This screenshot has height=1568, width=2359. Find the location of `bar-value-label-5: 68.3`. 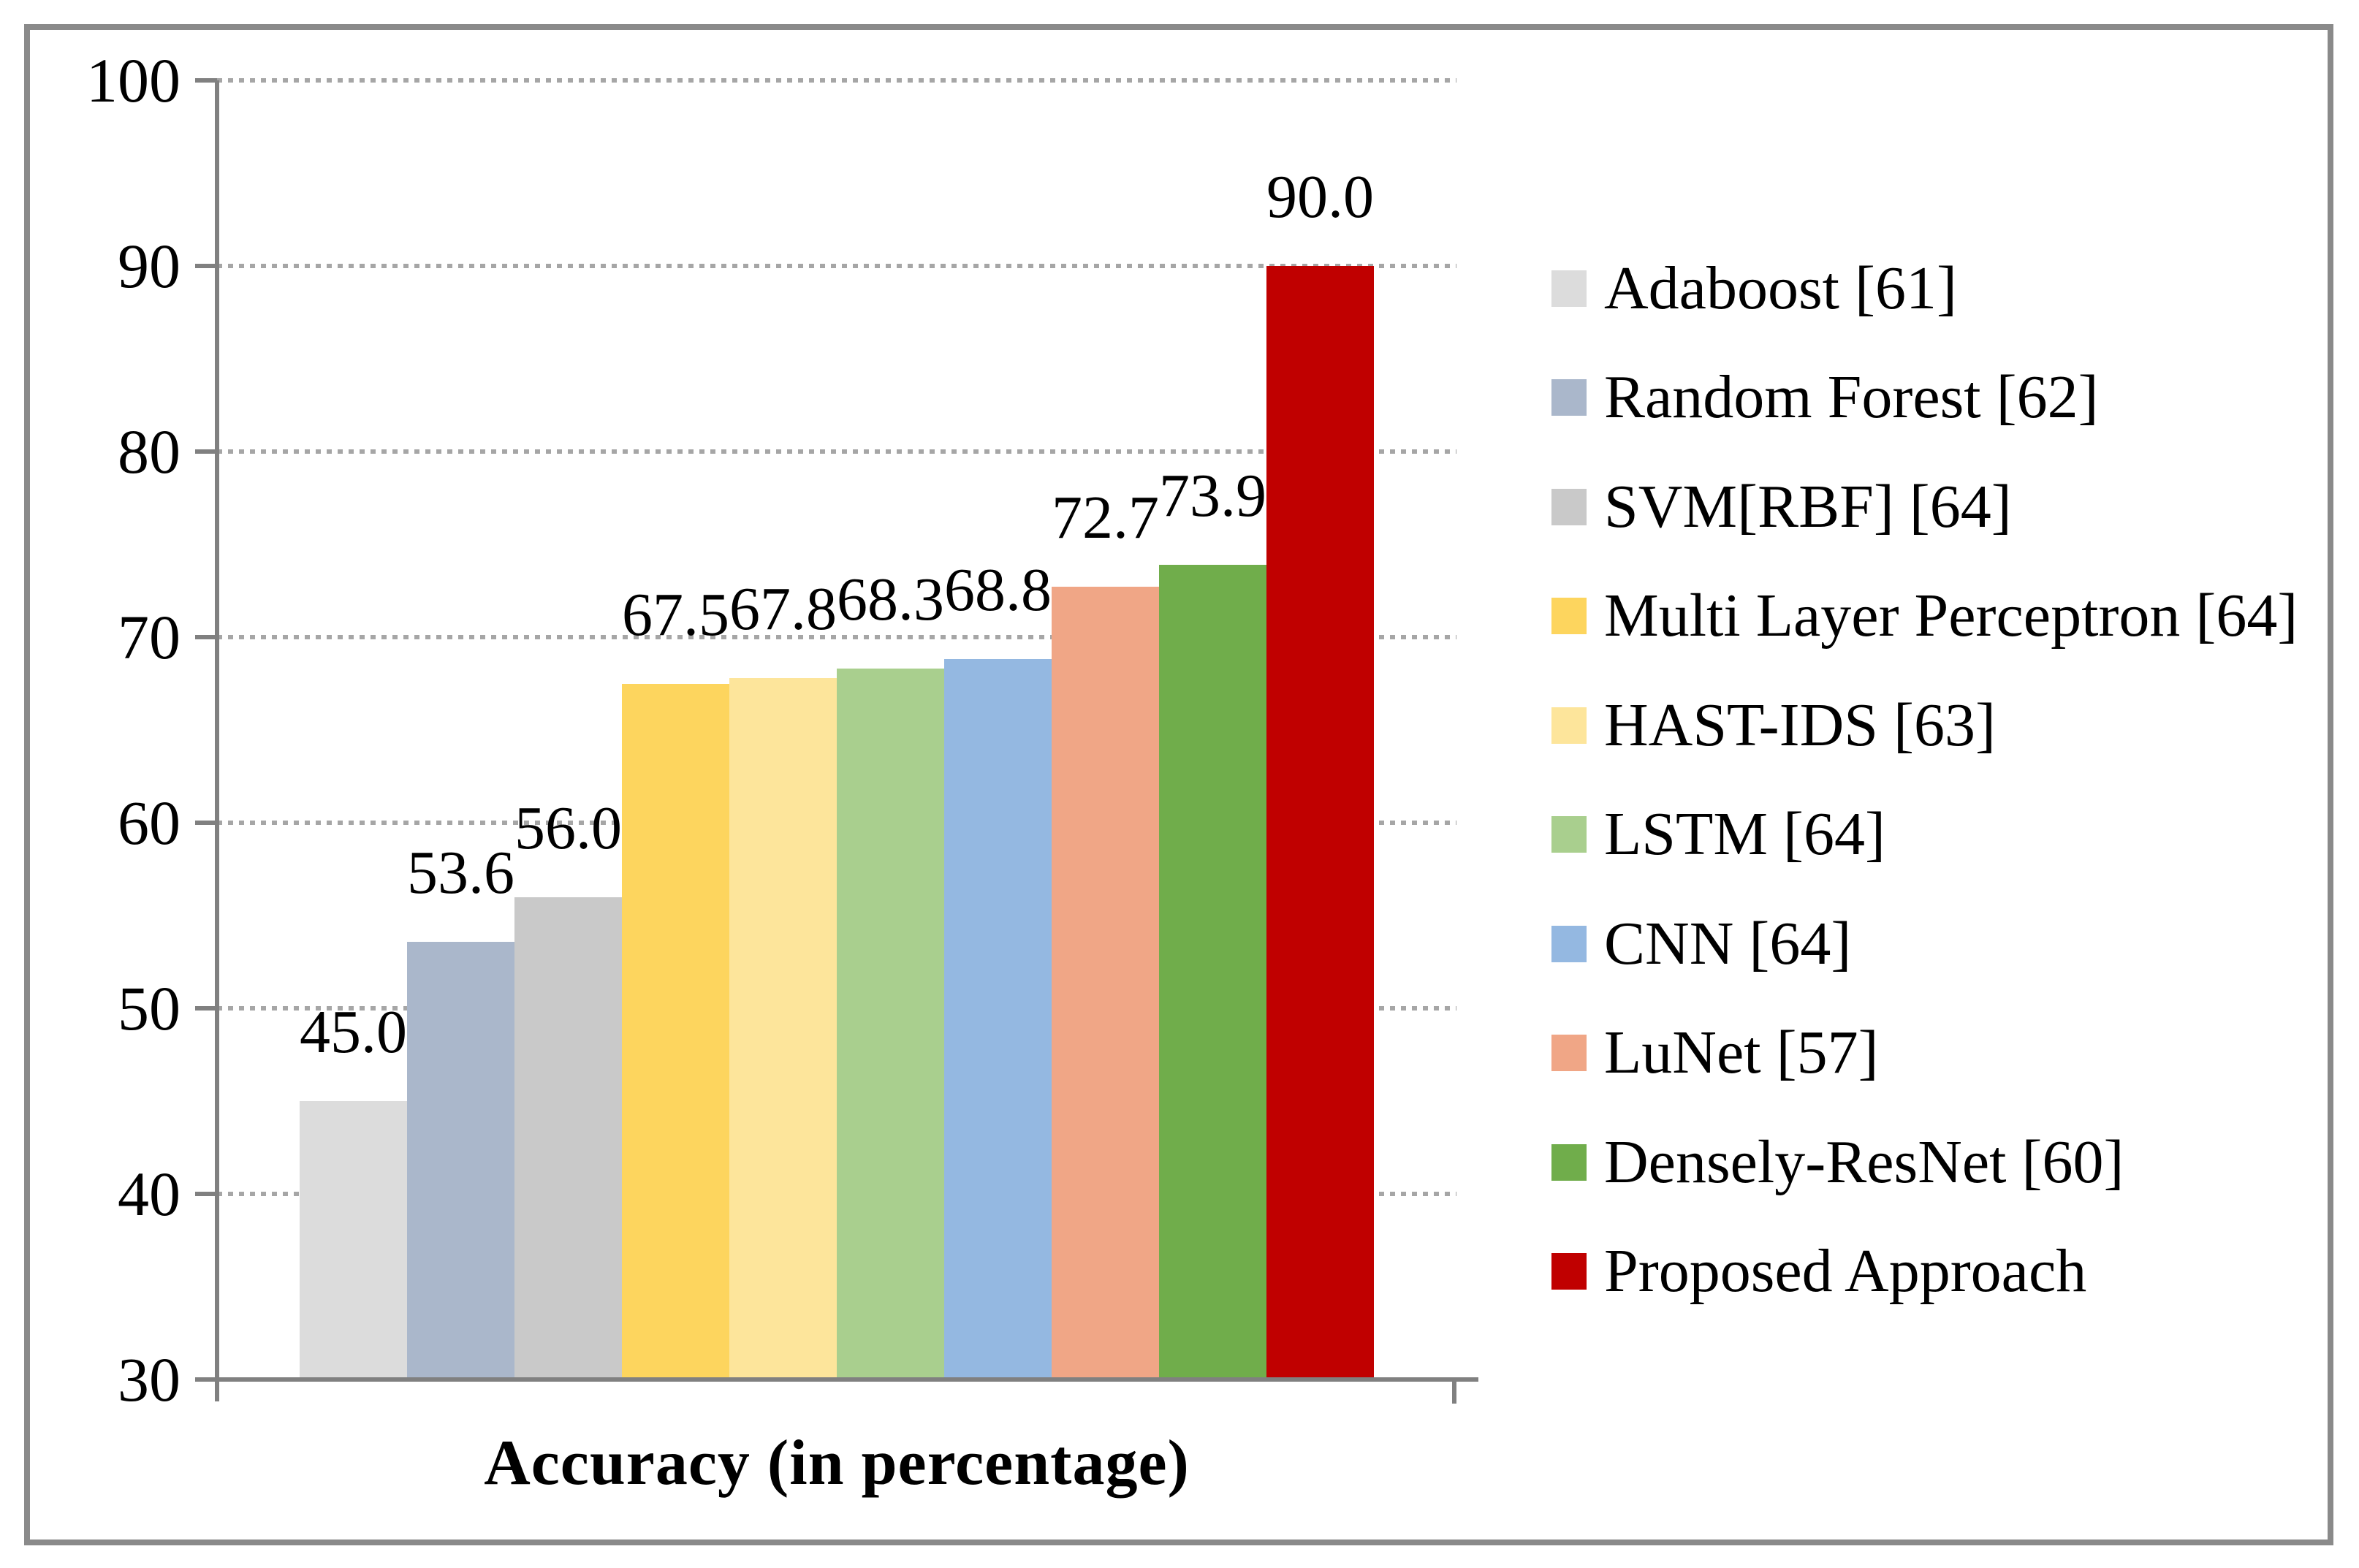

bar-value-label-5: 68.3 is located at coordinates (890, 600).